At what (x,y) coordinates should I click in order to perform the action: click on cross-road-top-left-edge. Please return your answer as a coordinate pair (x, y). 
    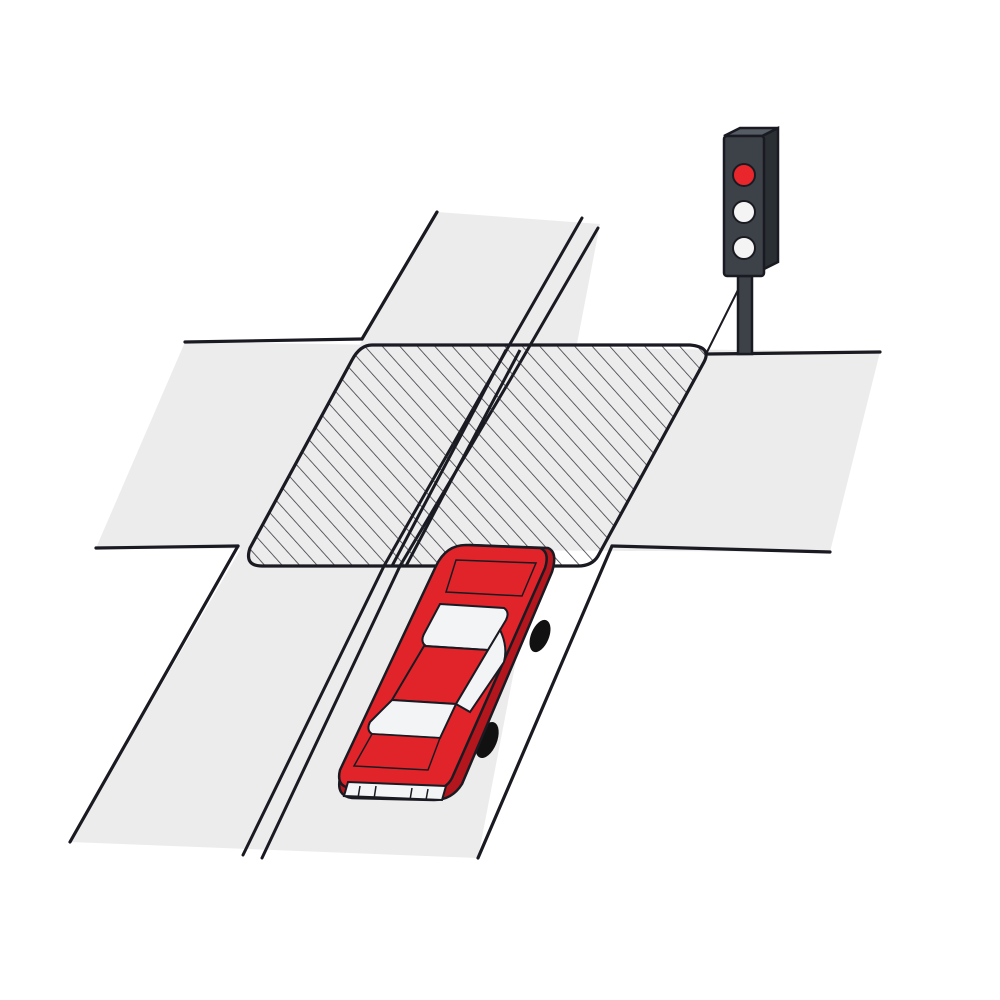
    Looking at the image, I should click on (273, 340).